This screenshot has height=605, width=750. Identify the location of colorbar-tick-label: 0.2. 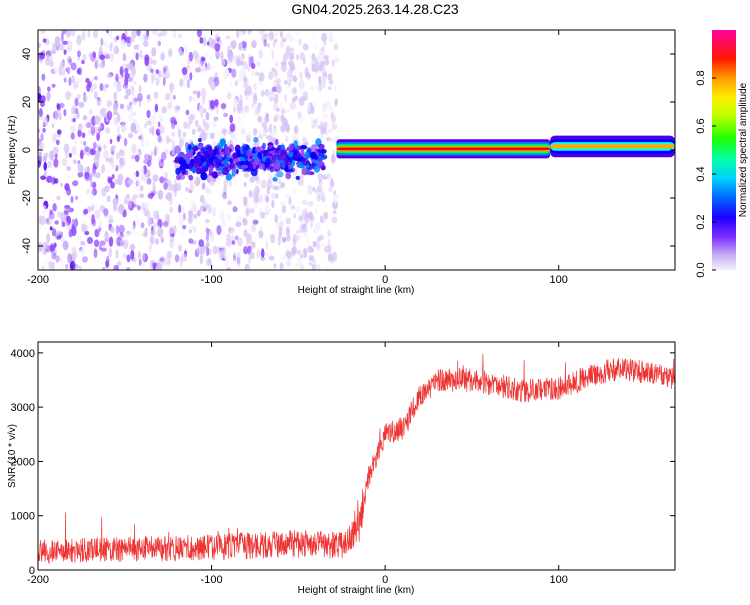
(701, 221).